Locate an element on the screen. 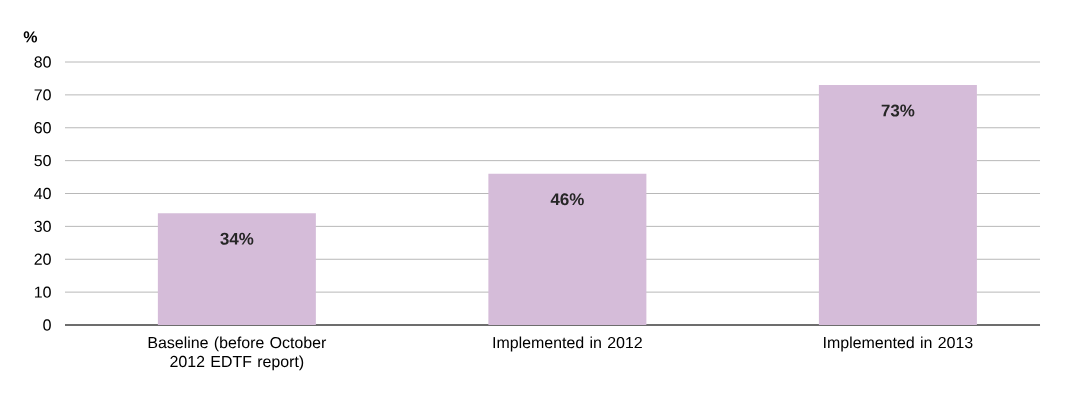  data-label: 46% is located at coordinates (567, 199).